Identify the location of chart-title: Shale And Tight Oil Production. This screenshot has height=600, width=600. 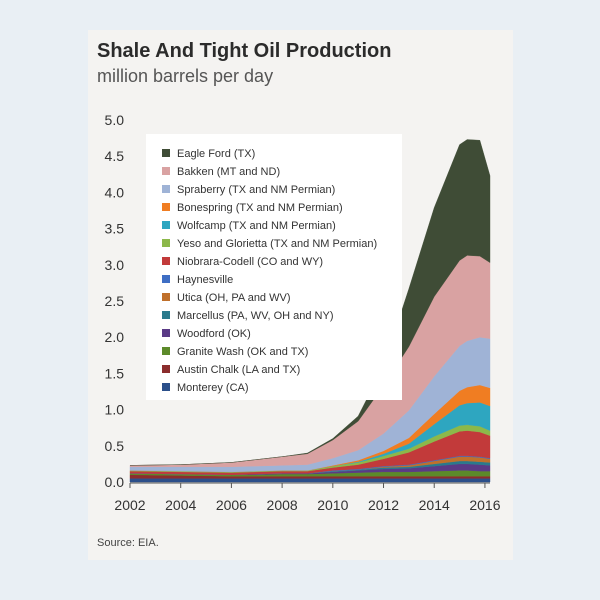
(244, 51).